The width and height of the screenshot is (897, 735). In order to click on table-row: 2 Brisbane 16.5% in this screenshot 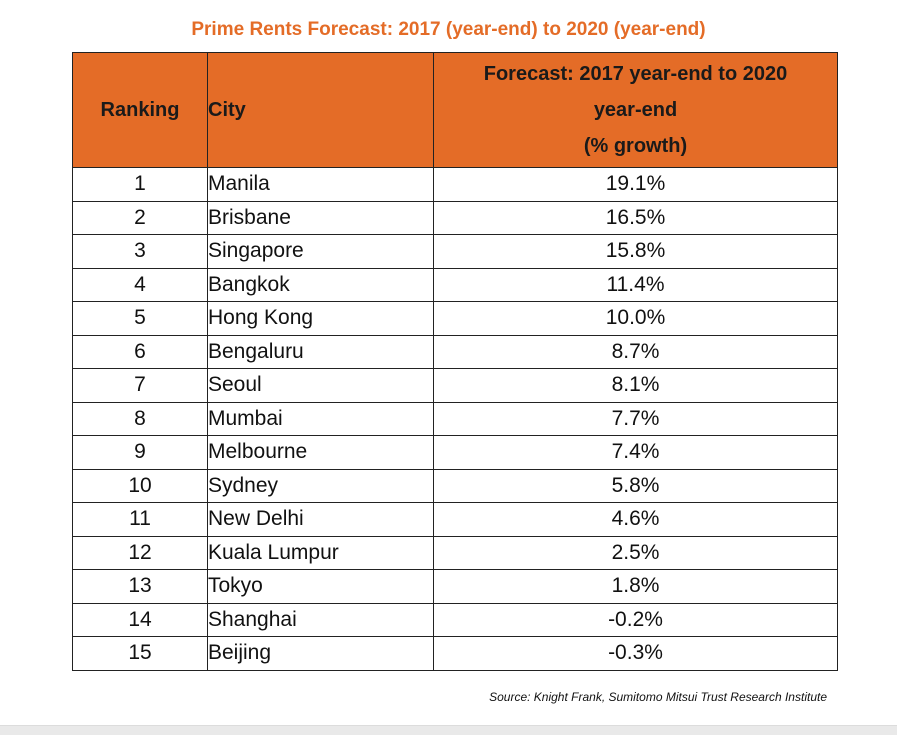, I will do `click(455, 217)`.